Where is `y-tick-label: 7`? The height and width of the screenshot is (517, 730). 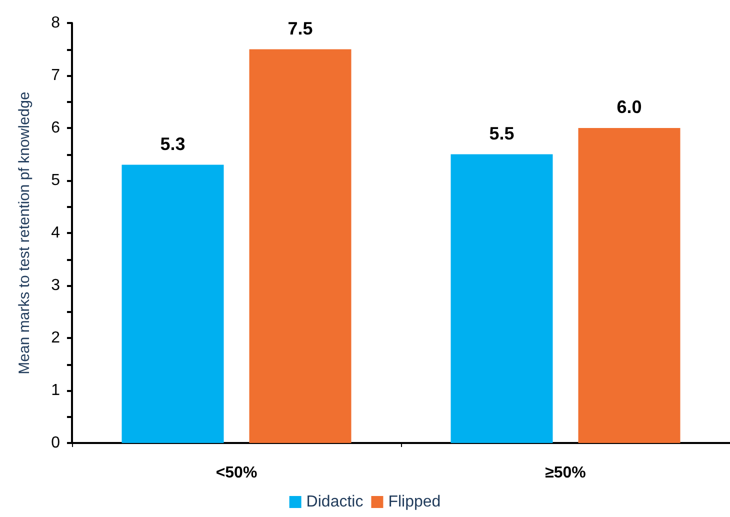
y-tick-label: 7 is located at coordinates (55, 75).